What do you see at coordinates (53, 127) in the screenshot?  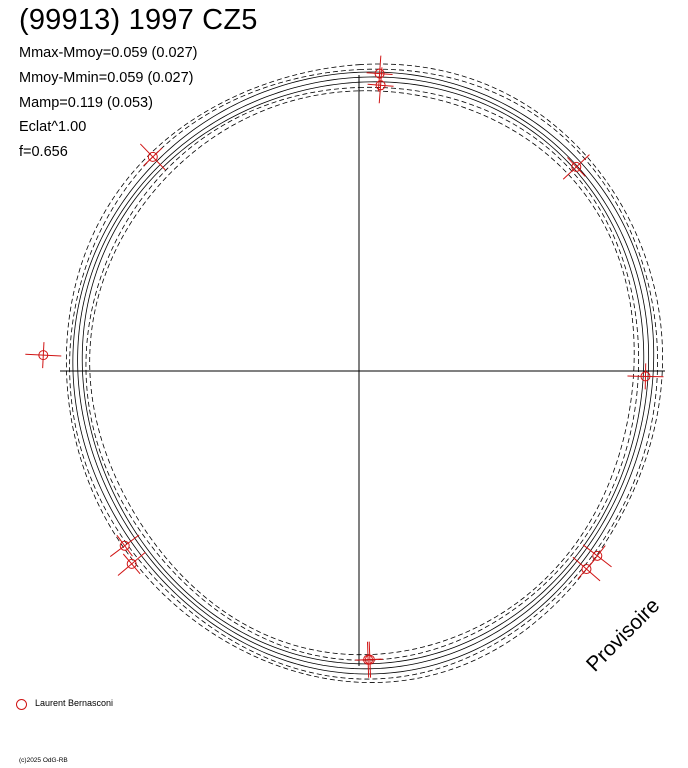 I see `stat-brightness-exponent: Eclat^1.00` at bounding box center [53, 127].